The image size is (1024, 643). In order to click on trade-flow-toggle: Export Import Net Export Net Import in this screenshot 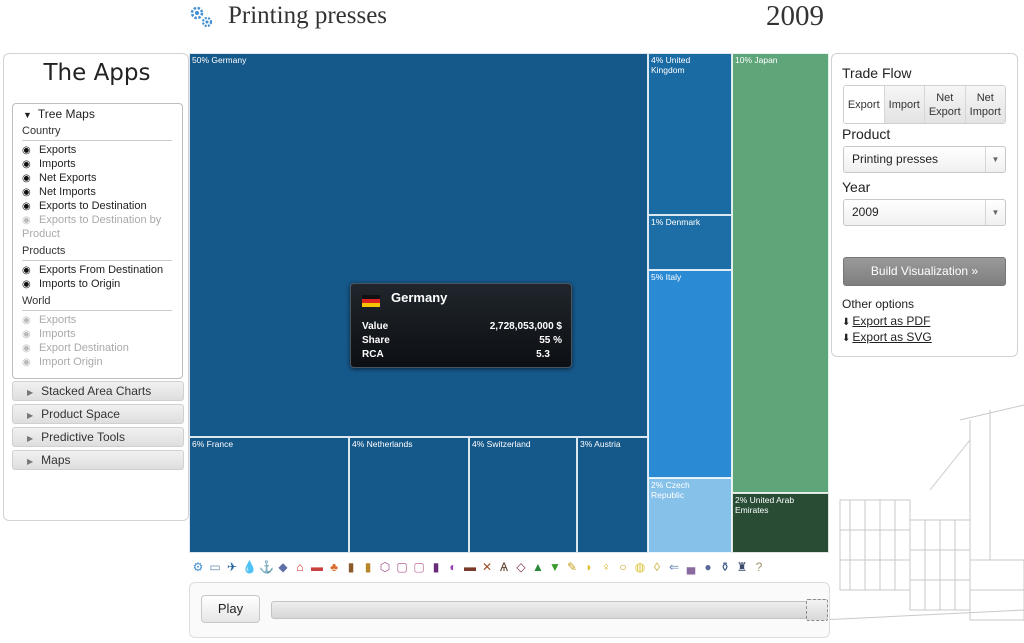, I will do `click(924, 104)`.